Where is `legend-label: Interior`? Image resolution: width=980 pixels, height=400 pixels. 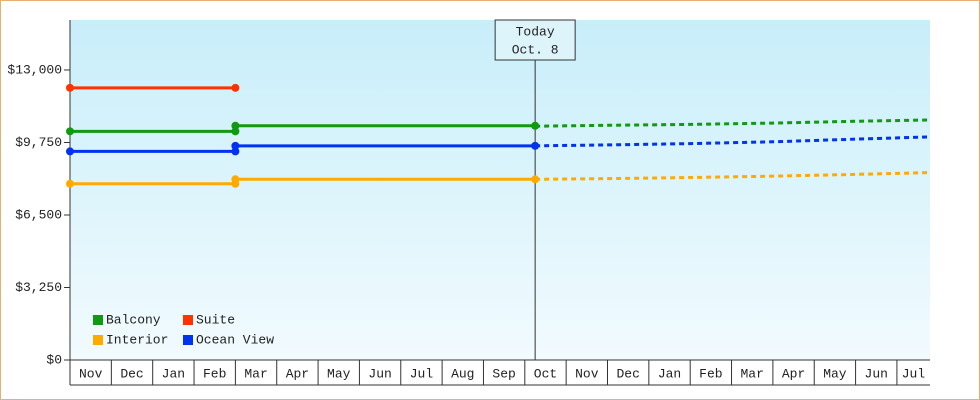 legend-label: Interior is located at coordinates (137, 339).